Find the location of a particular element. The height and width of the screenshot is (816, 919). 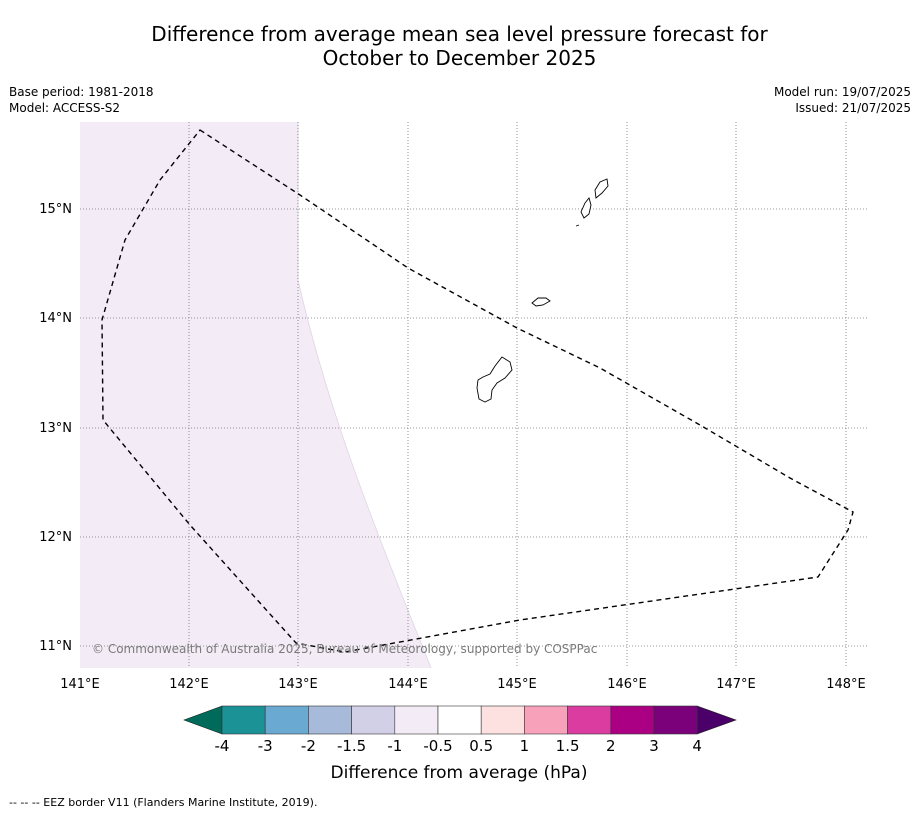

colorbar-over-triangle is located at coordinates (716, 720).